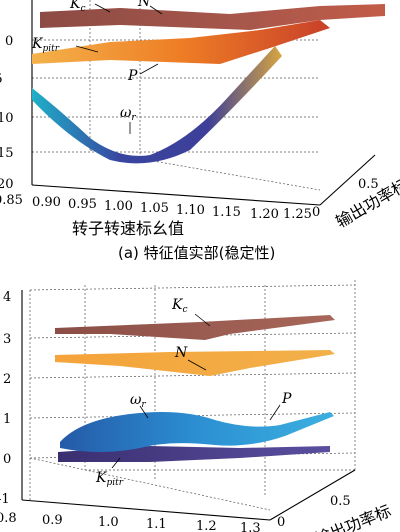 This screenshot has width=400, height=532. I want to click on surface-a-wr, so click(157, 105).